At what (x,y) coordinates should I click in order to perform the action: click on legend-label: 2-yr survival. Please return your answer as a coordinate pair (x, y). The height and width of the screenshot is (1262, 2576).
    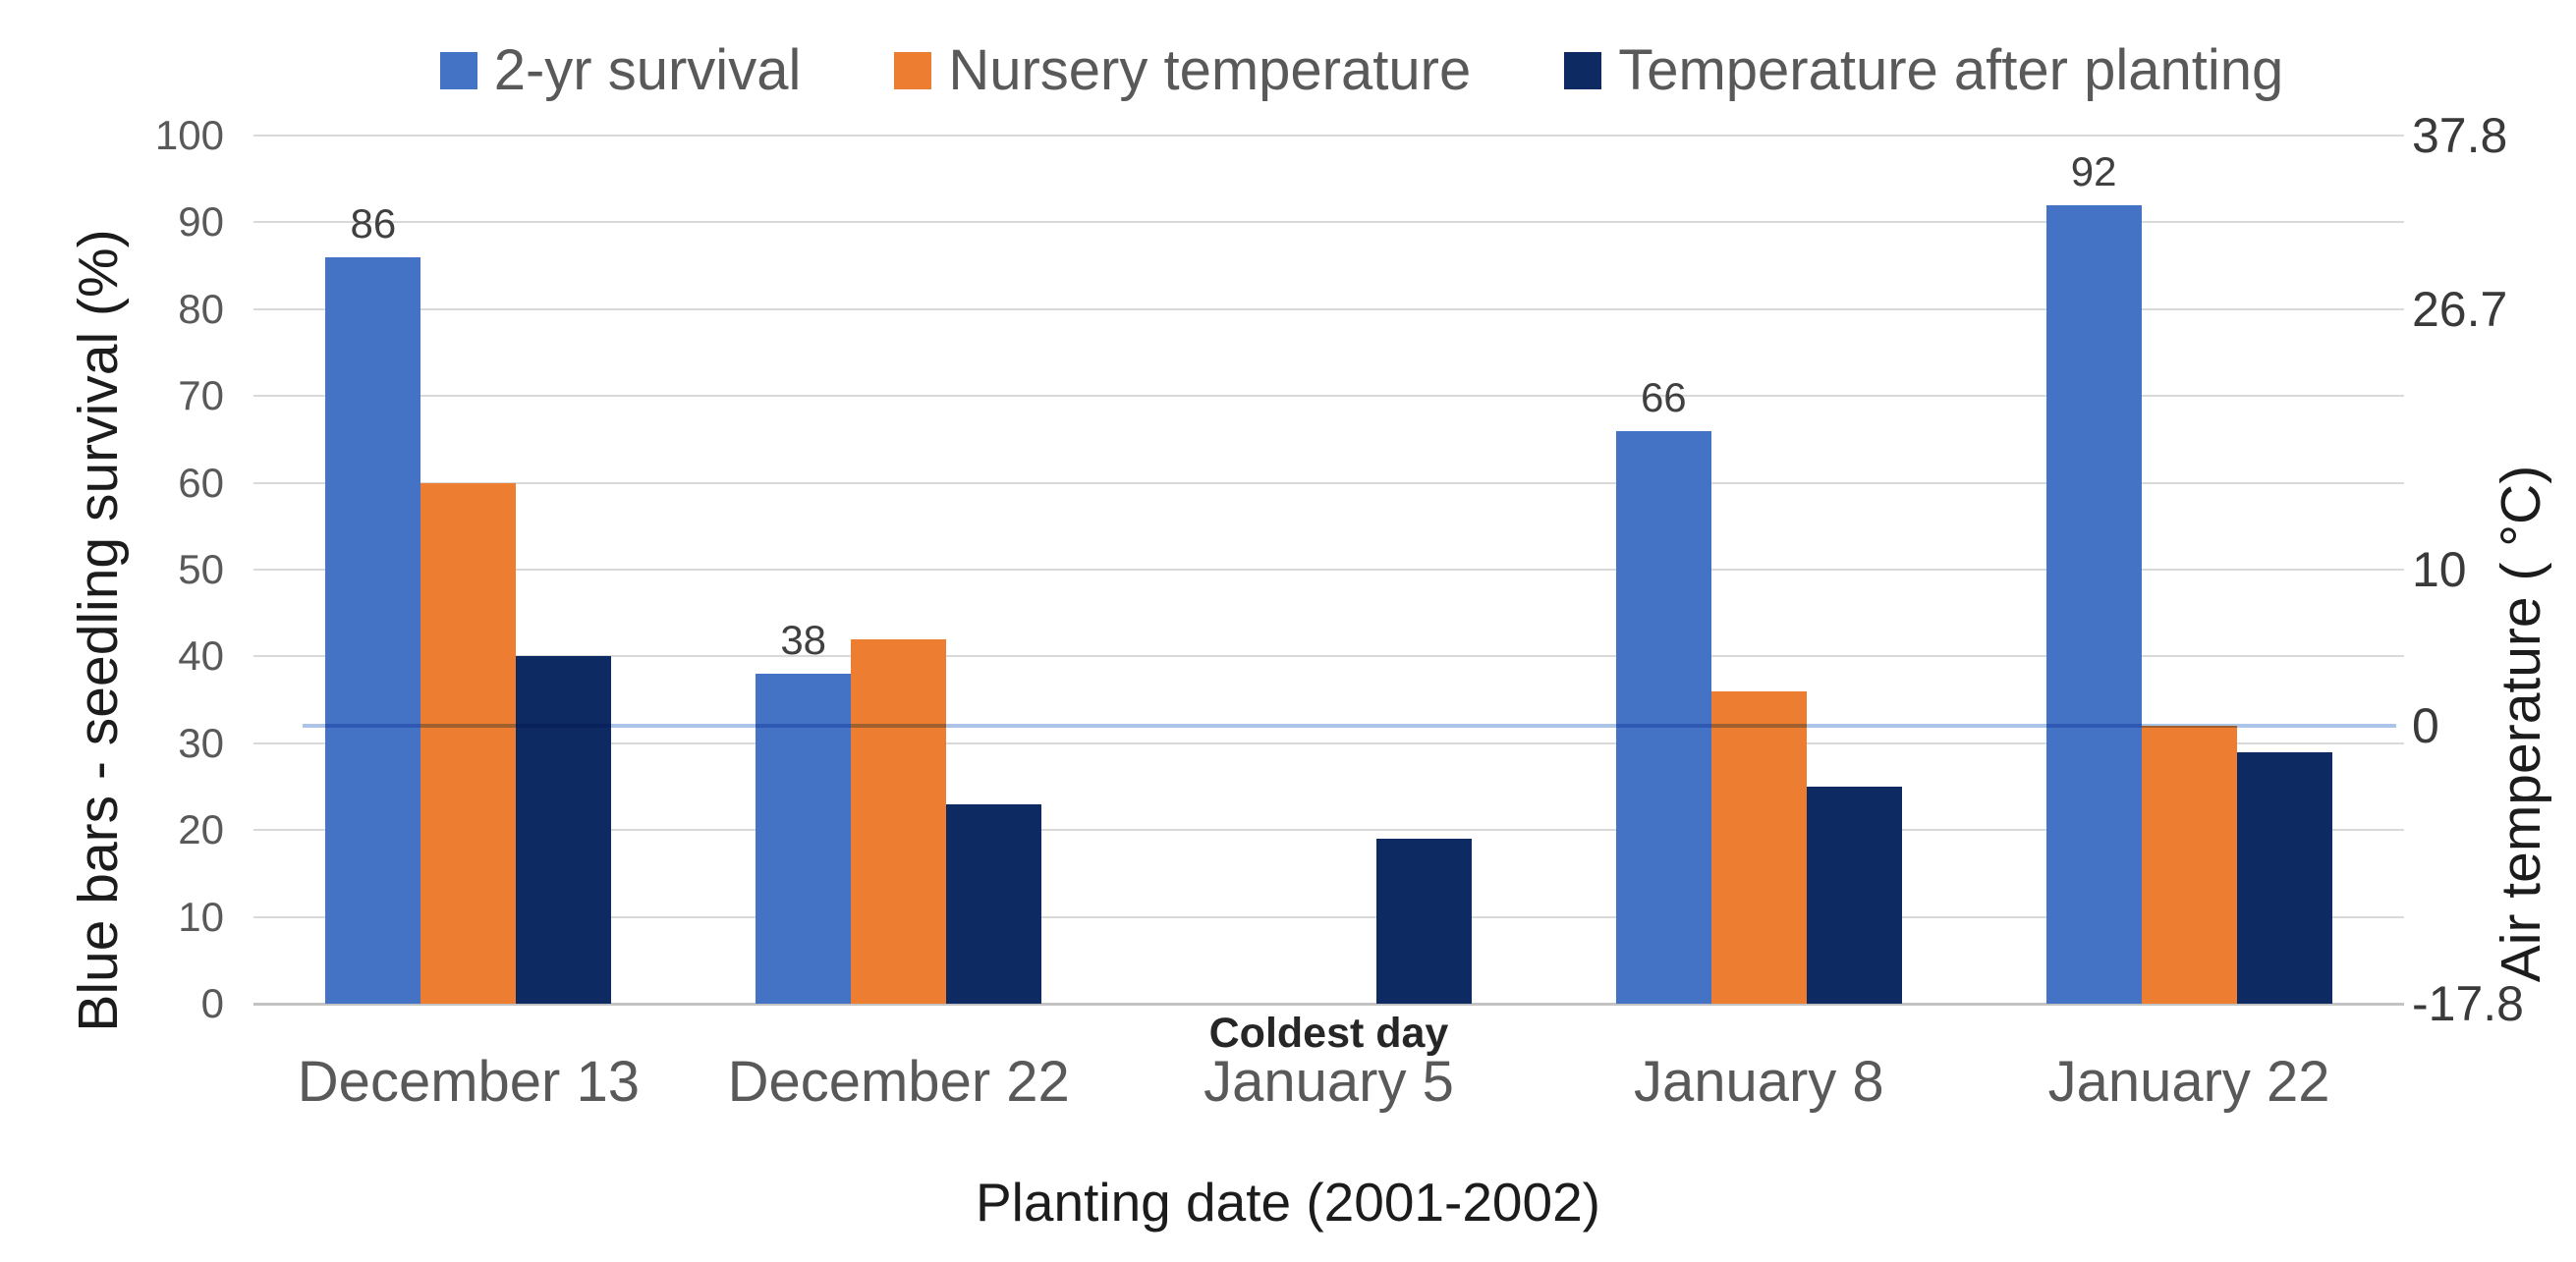
    Looking at the image, I should click on (647, 70).